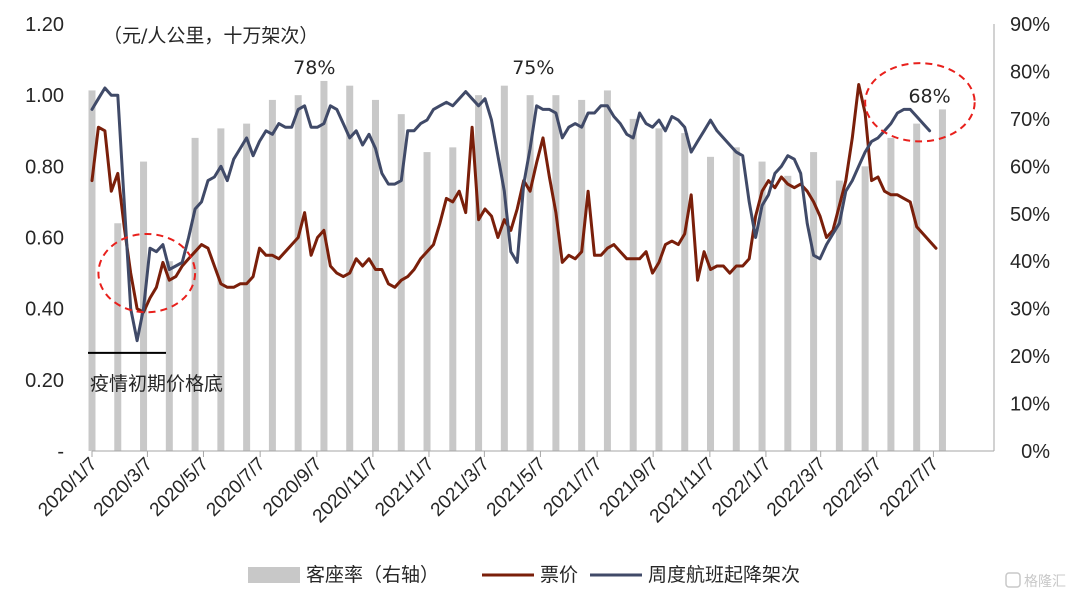 This screenshot has width=1080, height=599. I want to click on unit-note: （元/人公里，十万架次）, so click(210, 36).